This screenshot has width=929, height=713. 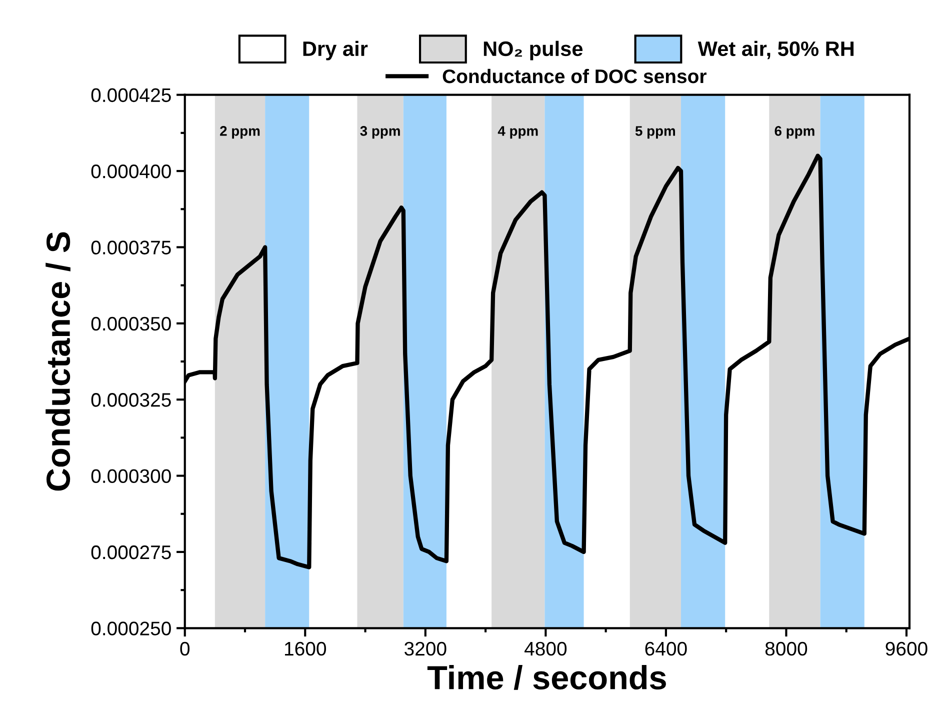 I want to click on legend-label: Conductance of DOC sensor, so click(x=574, y=76).